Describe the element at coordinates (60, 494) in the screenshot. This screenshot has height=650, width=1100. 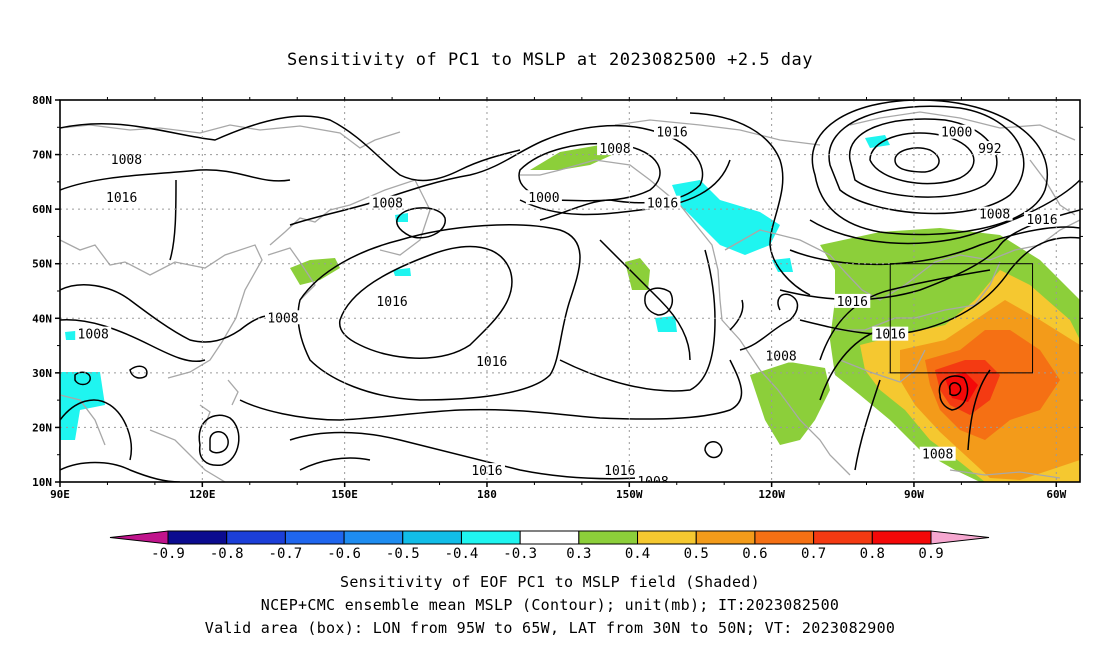
I see `lon-tick-label: 90E` at that location.